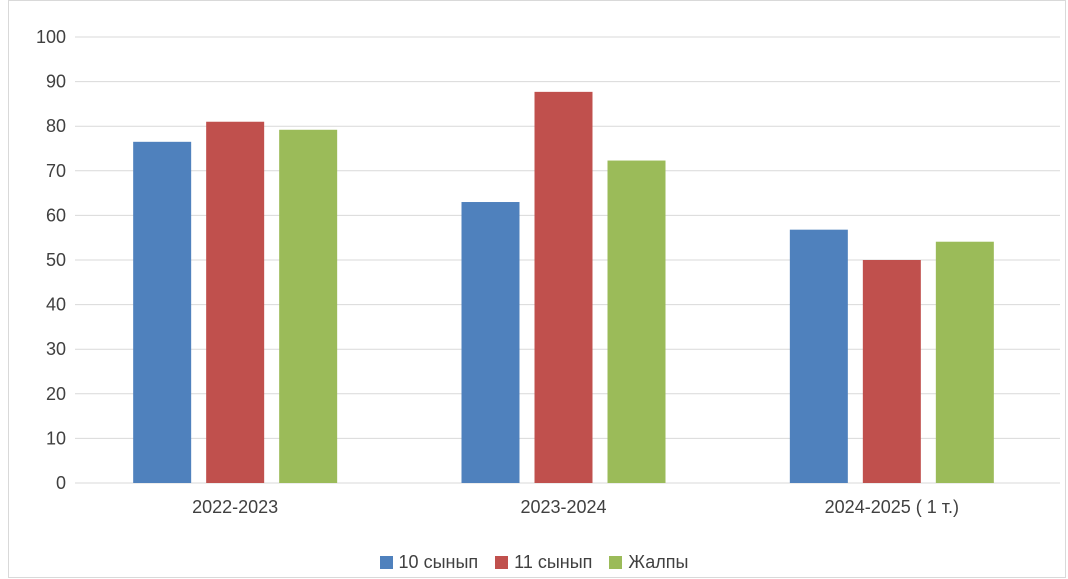  What do you see at coordinates (563, 507) in the screenshot?
I see `x-tick-label: 2023-2024` at bounding box center [563, 507].